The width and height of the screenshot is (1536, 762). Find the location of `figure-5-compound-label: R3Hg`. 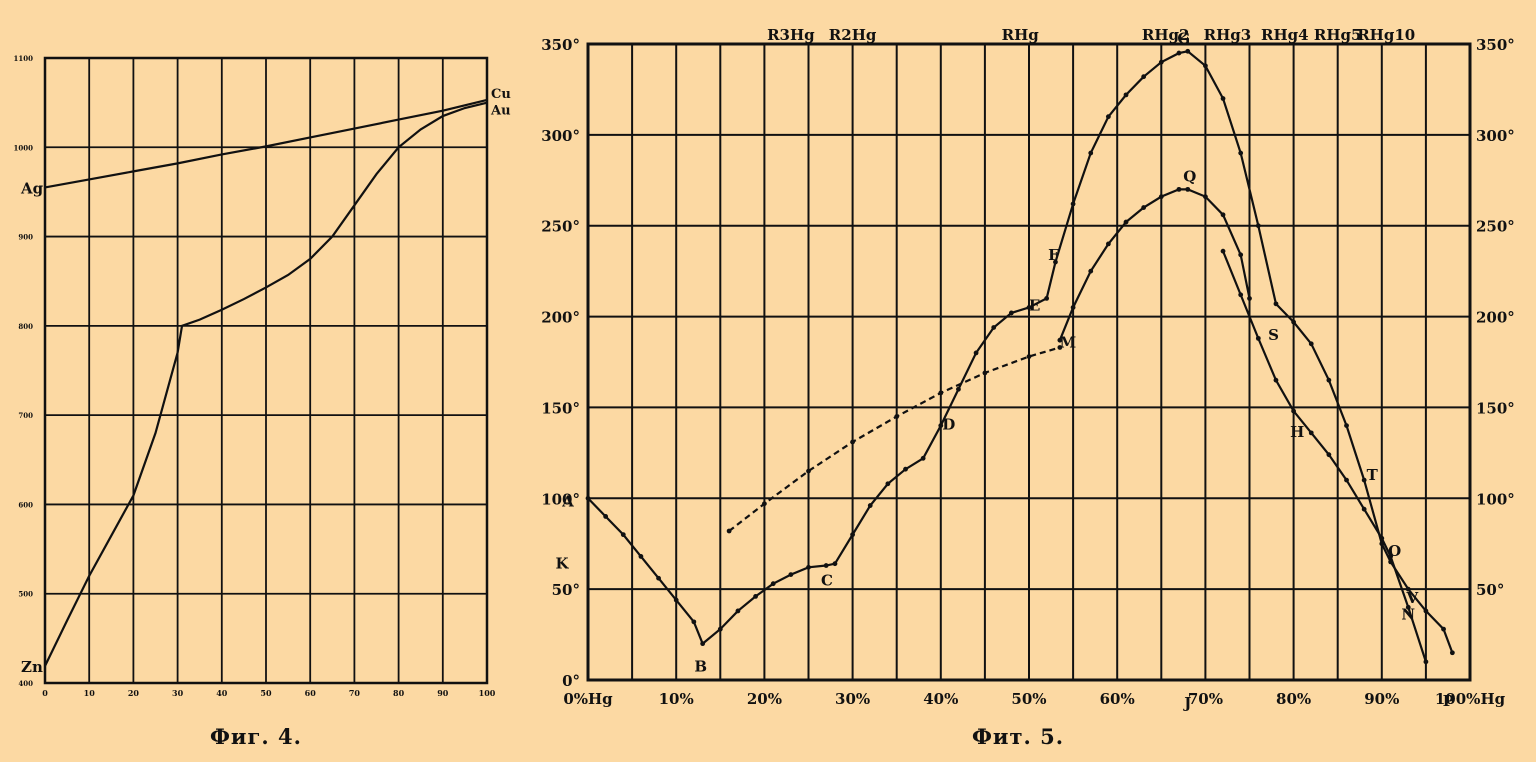

figure-5-compound-label: R3Hg is located at coordinates (791, 35).